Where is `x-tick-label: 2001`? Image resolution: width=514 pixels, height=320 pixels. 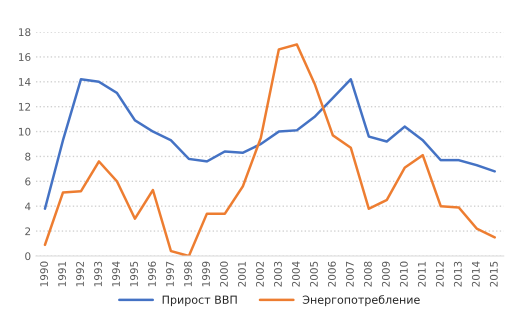 x-tick-label: 2001 is located at coordinates (242, 274).